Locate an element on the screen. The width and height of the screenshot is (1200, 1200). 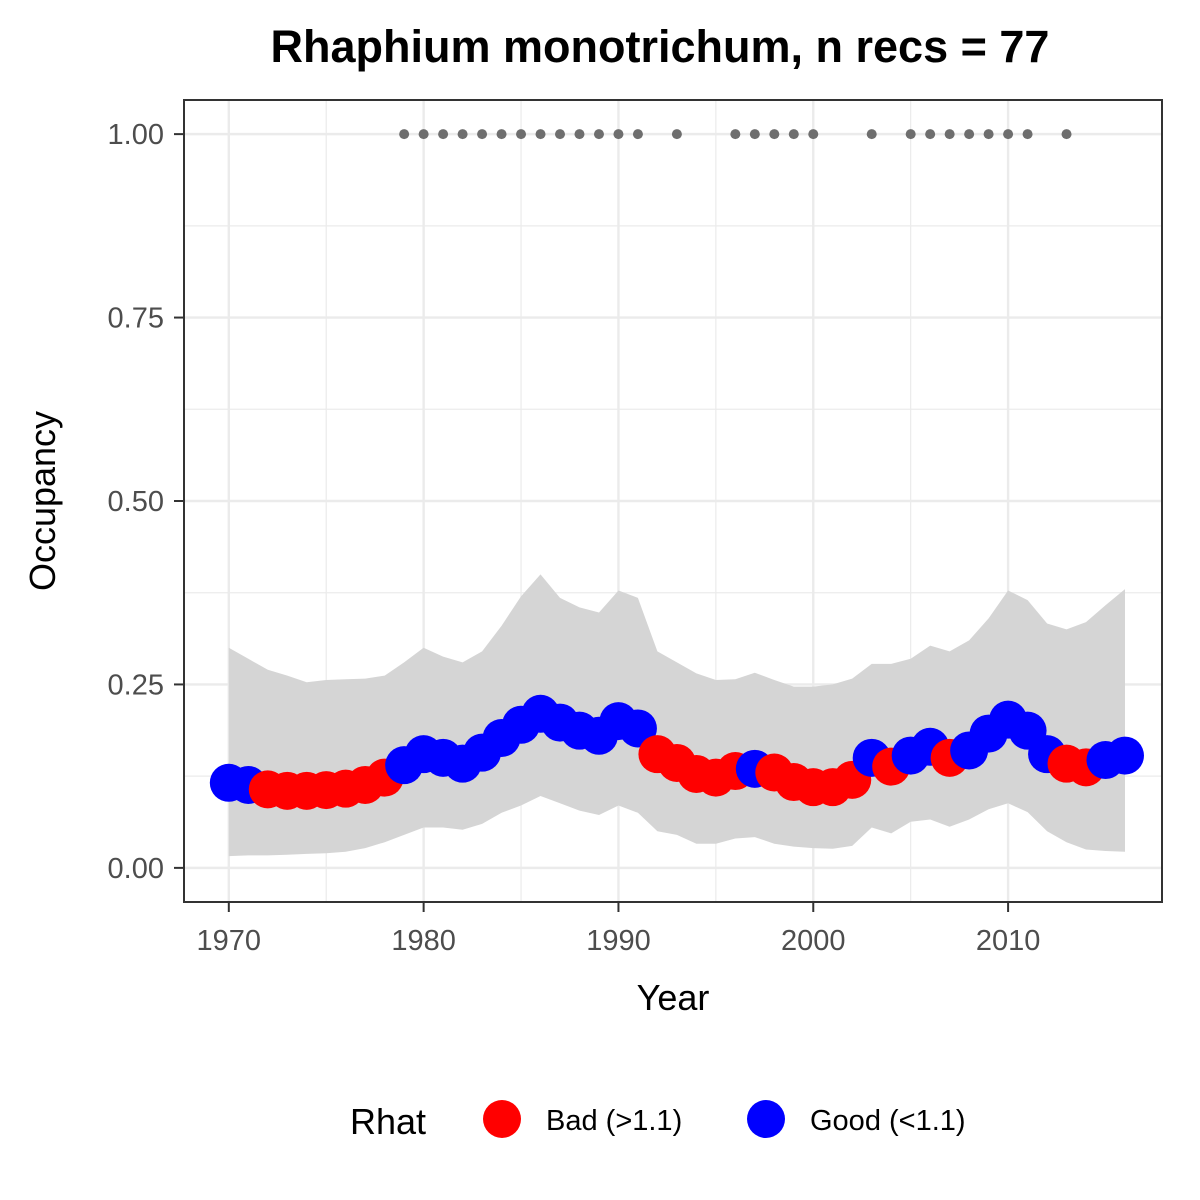
y-tick-label: 0.50 is located at coordinates (136, 502).